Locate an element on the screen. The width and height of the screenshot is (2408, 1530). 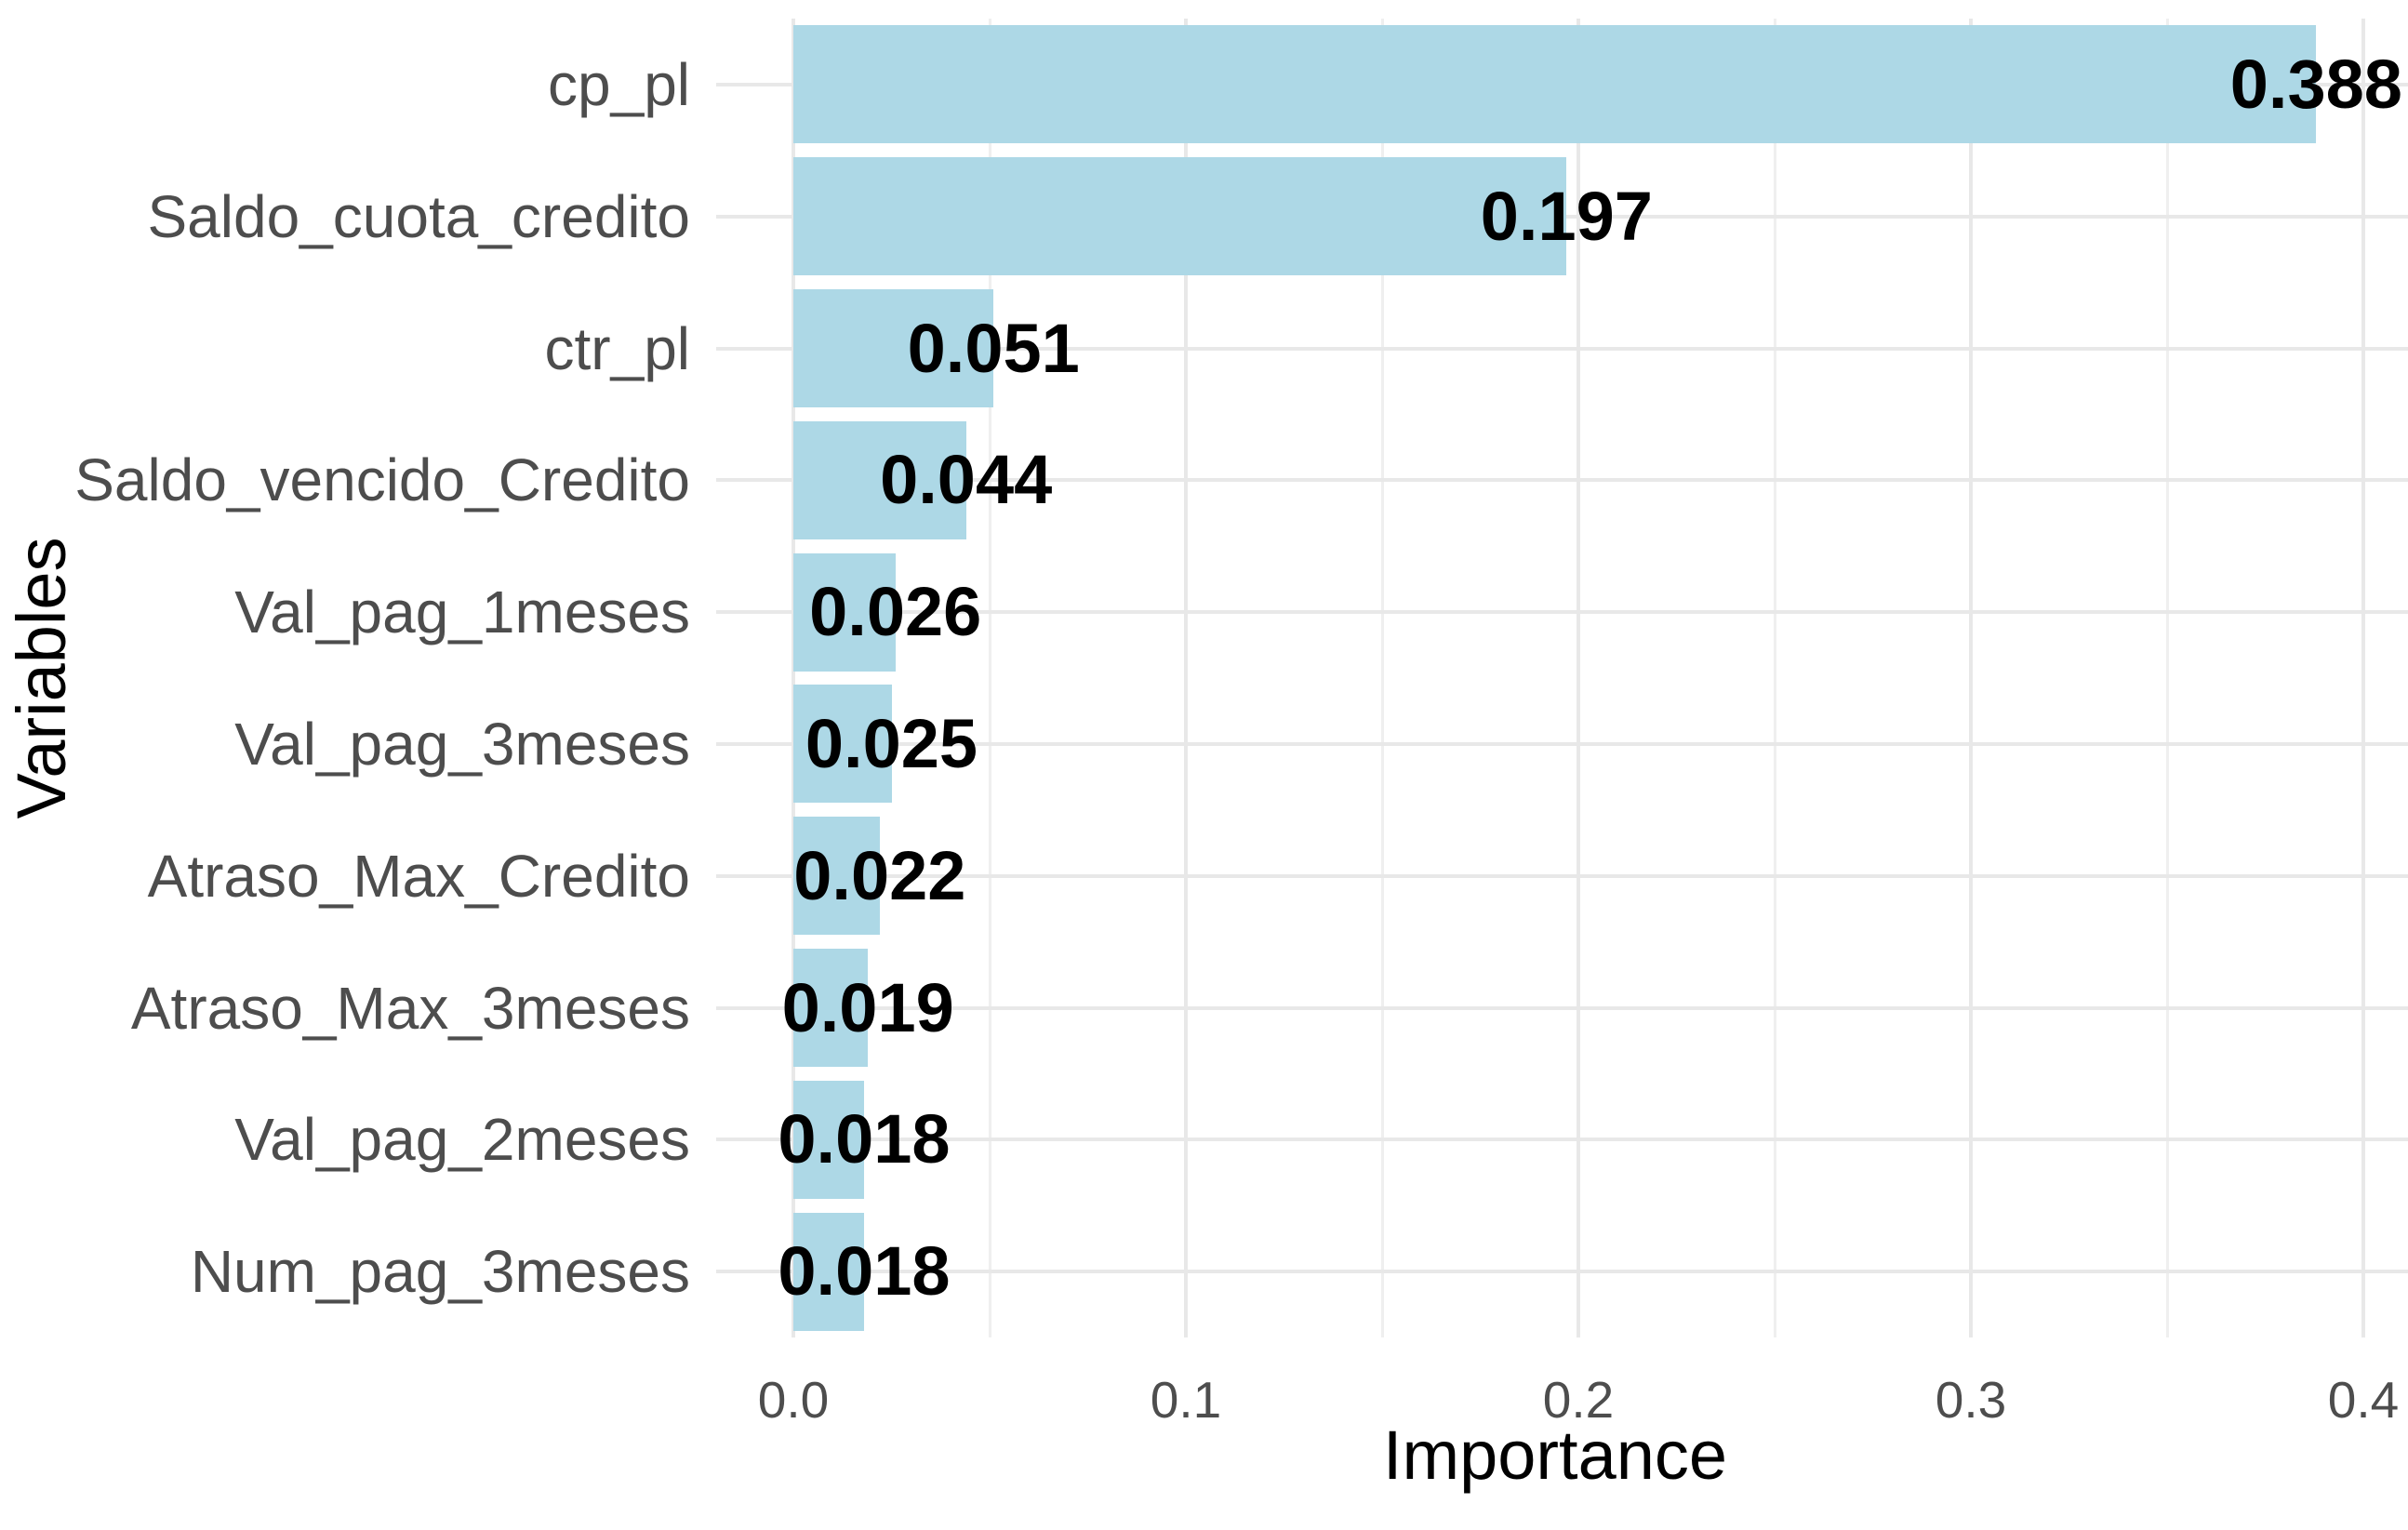
y-axis-label: Atraso_Max_Credito is located at coordinates (419, 876).